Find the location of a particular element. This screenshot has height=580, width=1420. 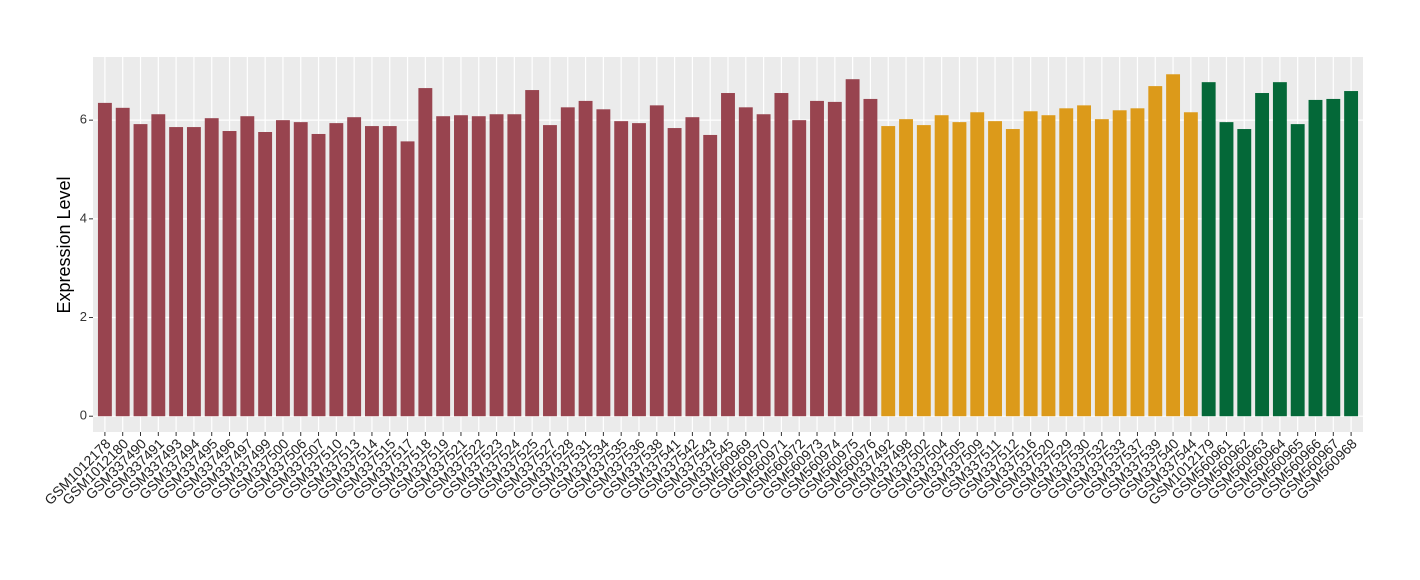

y-tick-label: 4 is located at coordinates (83, 217).